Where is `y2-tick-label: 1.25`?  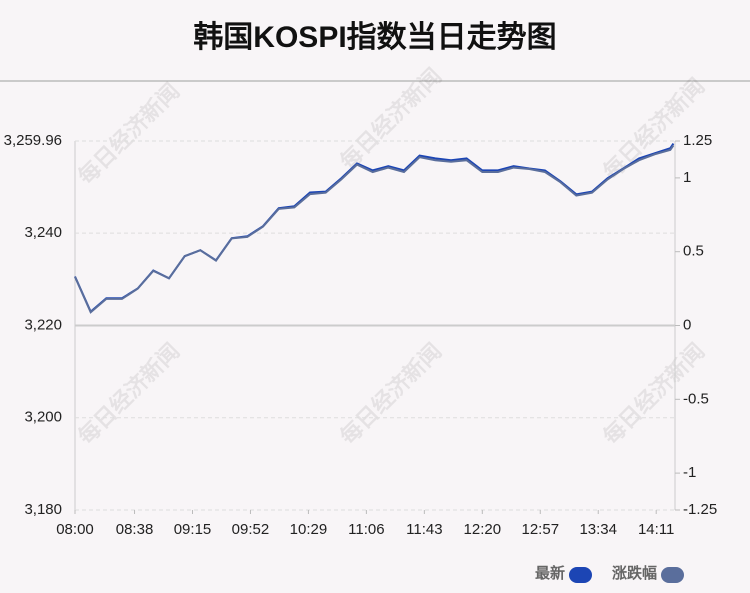 y2-tick-label: 1.25 is located at coordinates (697, 140).